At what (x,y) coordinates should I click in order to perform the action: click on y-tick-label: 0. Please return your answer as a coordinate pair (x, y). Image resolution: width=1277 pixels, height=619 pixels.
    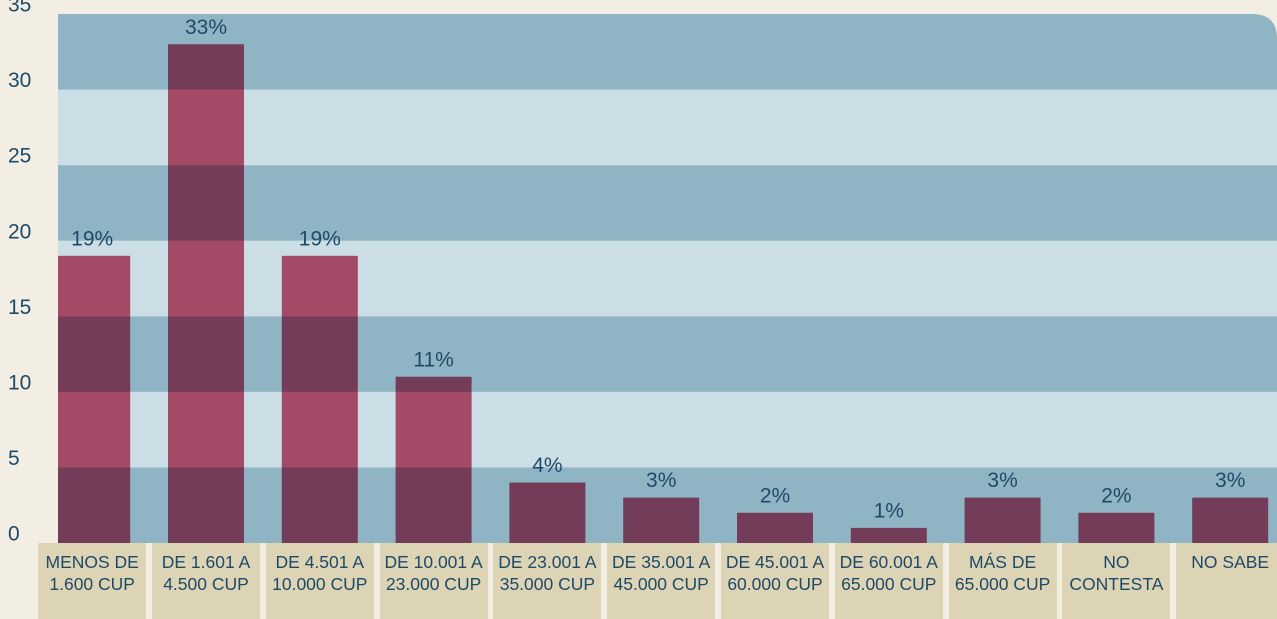
    Looking at the image, I should click on (14, 534).